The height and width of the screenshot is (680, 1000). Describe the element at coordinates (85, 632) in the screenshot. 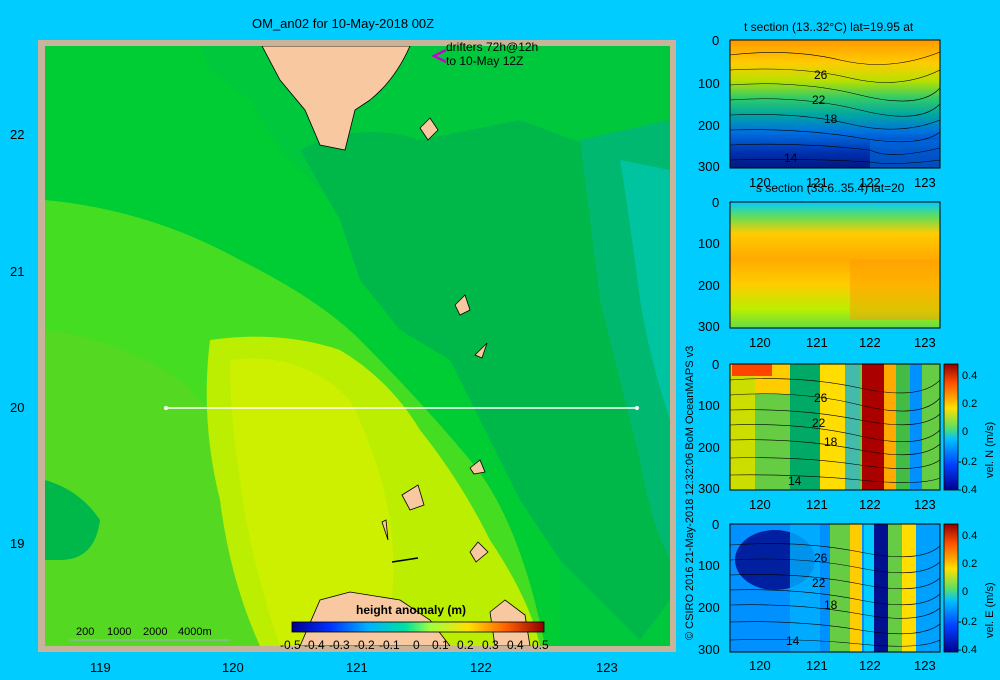

I see `depth-200: 200` at that location.